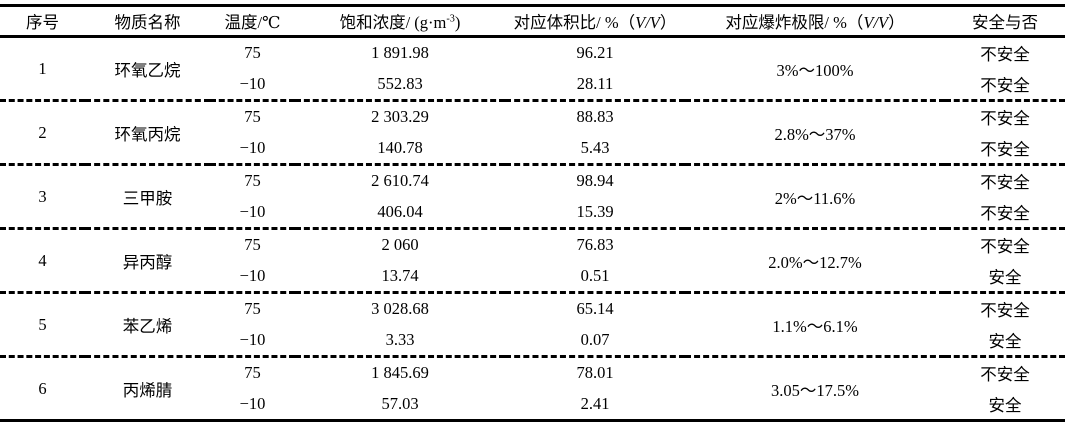 This screenshot has width=1065, height=427. Describe the element at coordinates (595, 181) in the screenshot. I see `cell-volume-ratio: 98.94` at that location.